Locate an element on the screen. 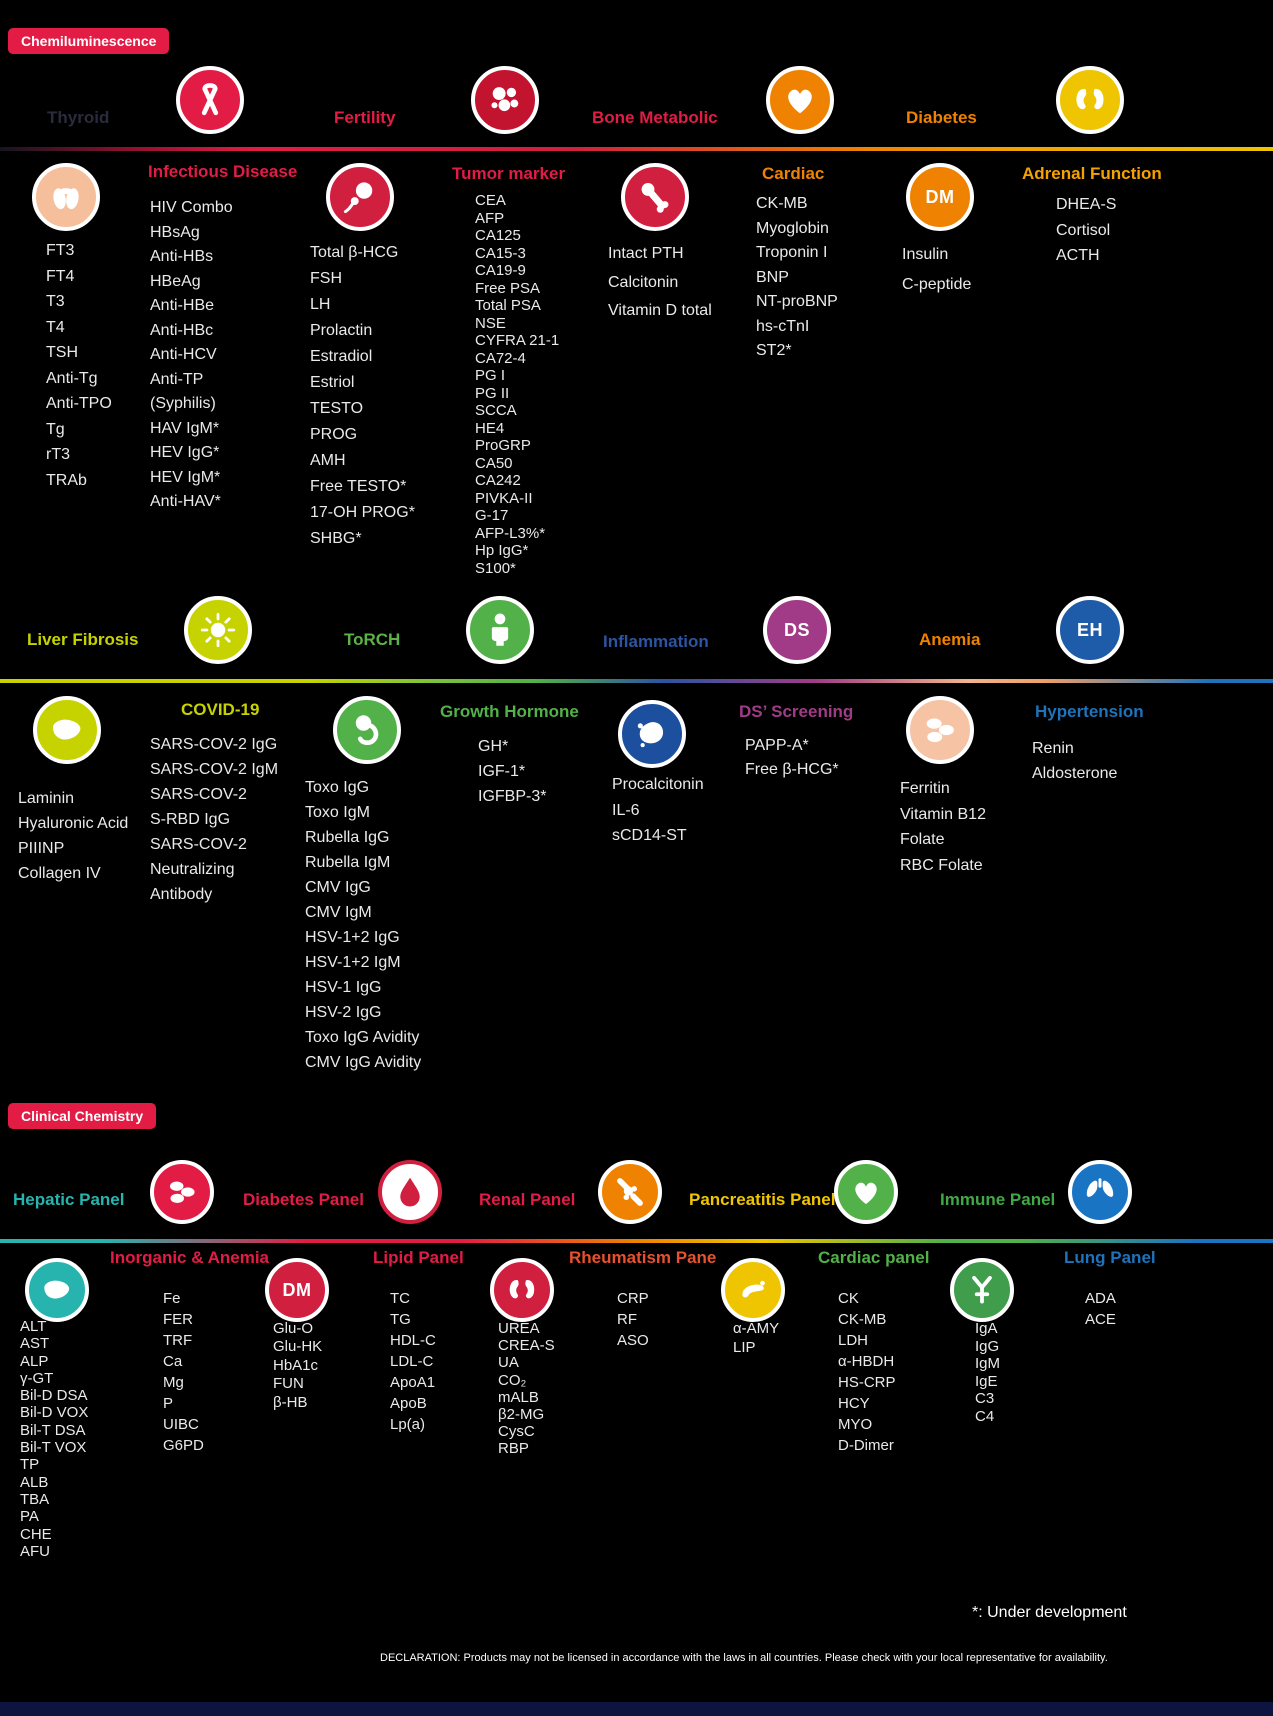 The image size is (1273, 1716). test-item: Estradiol is located at coordinates (341, 356).